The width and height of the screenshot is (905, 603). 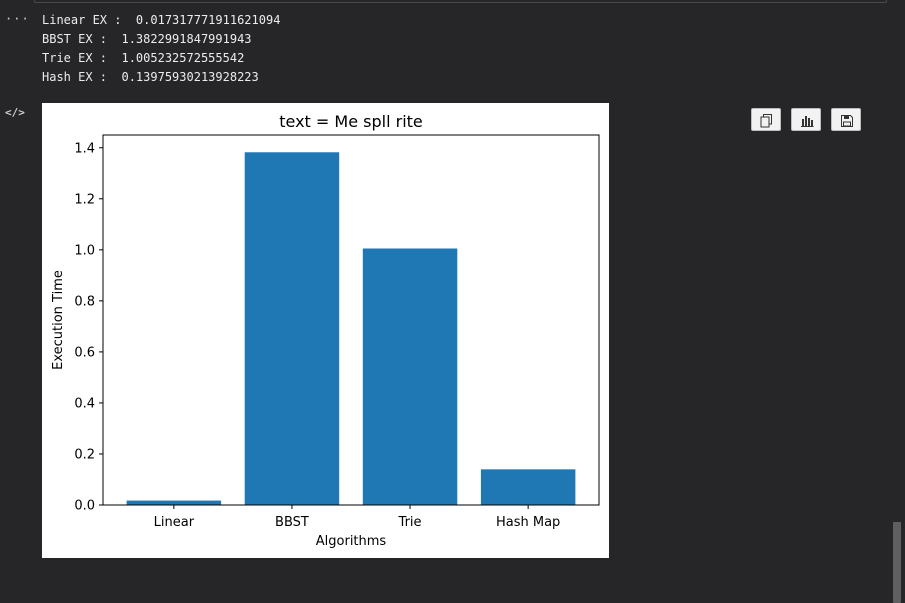 What do you see at coordinates (528, 487) in the screenshot?
I see `bar-hash-map` at bounding box center [528, 487].